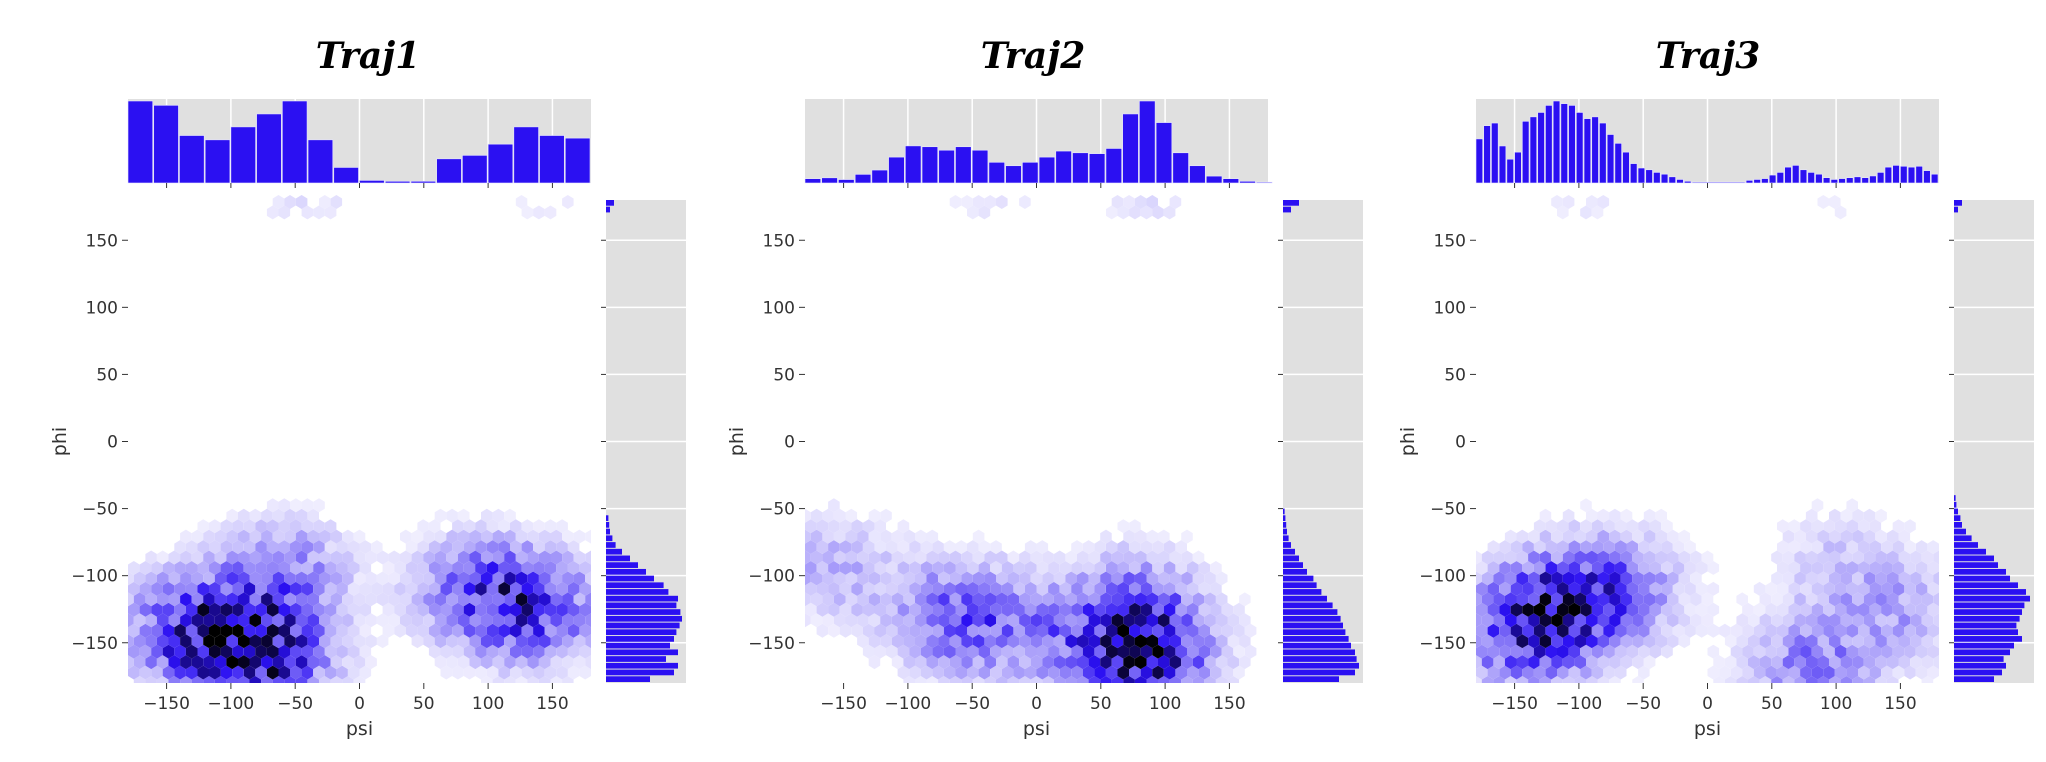 Image resolution: width=2046 pixels, height=762 pixels. Describe the element at coordinates (1033, 56) in the screenshot. I see `chart-title: Traj2` at that location.